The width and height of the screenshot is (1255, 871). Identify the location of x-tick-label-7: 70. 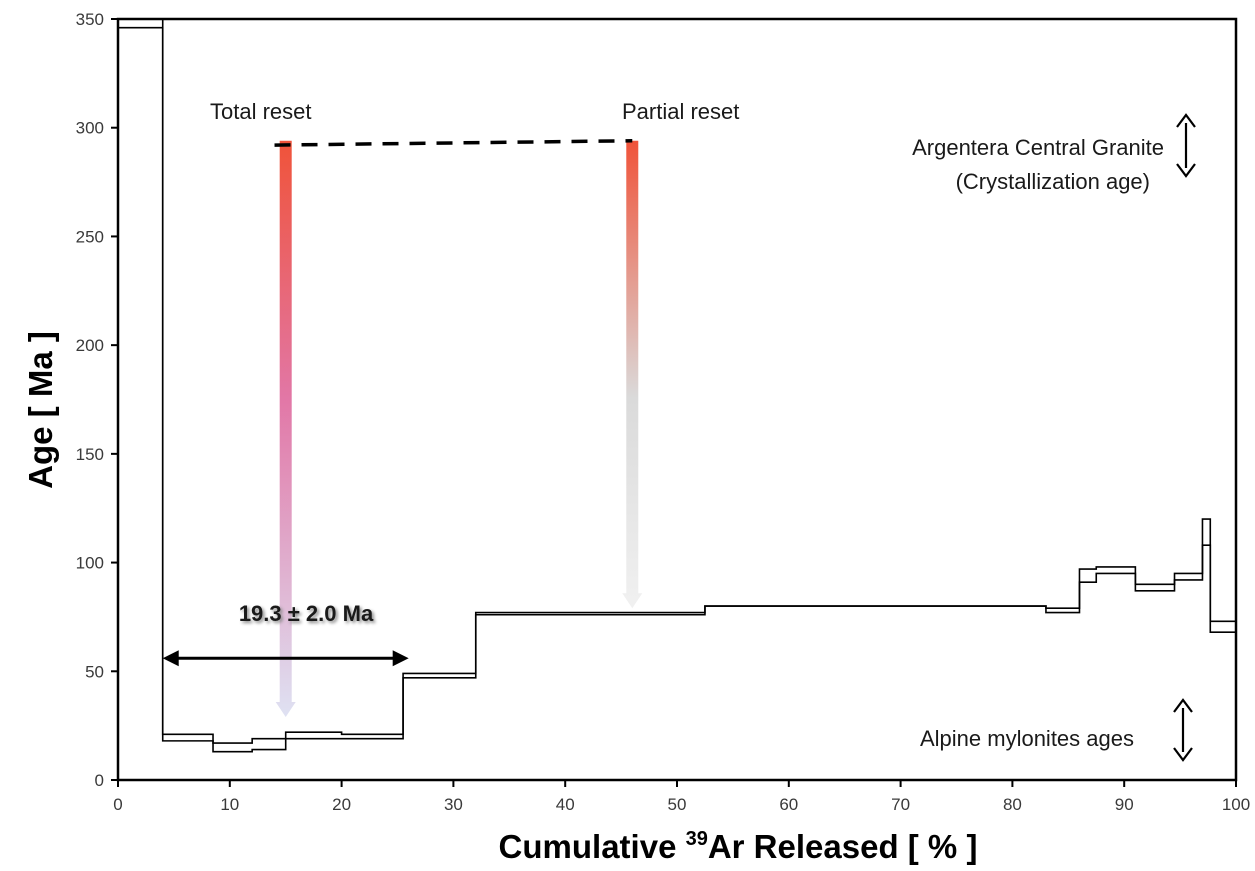
(900, 804).